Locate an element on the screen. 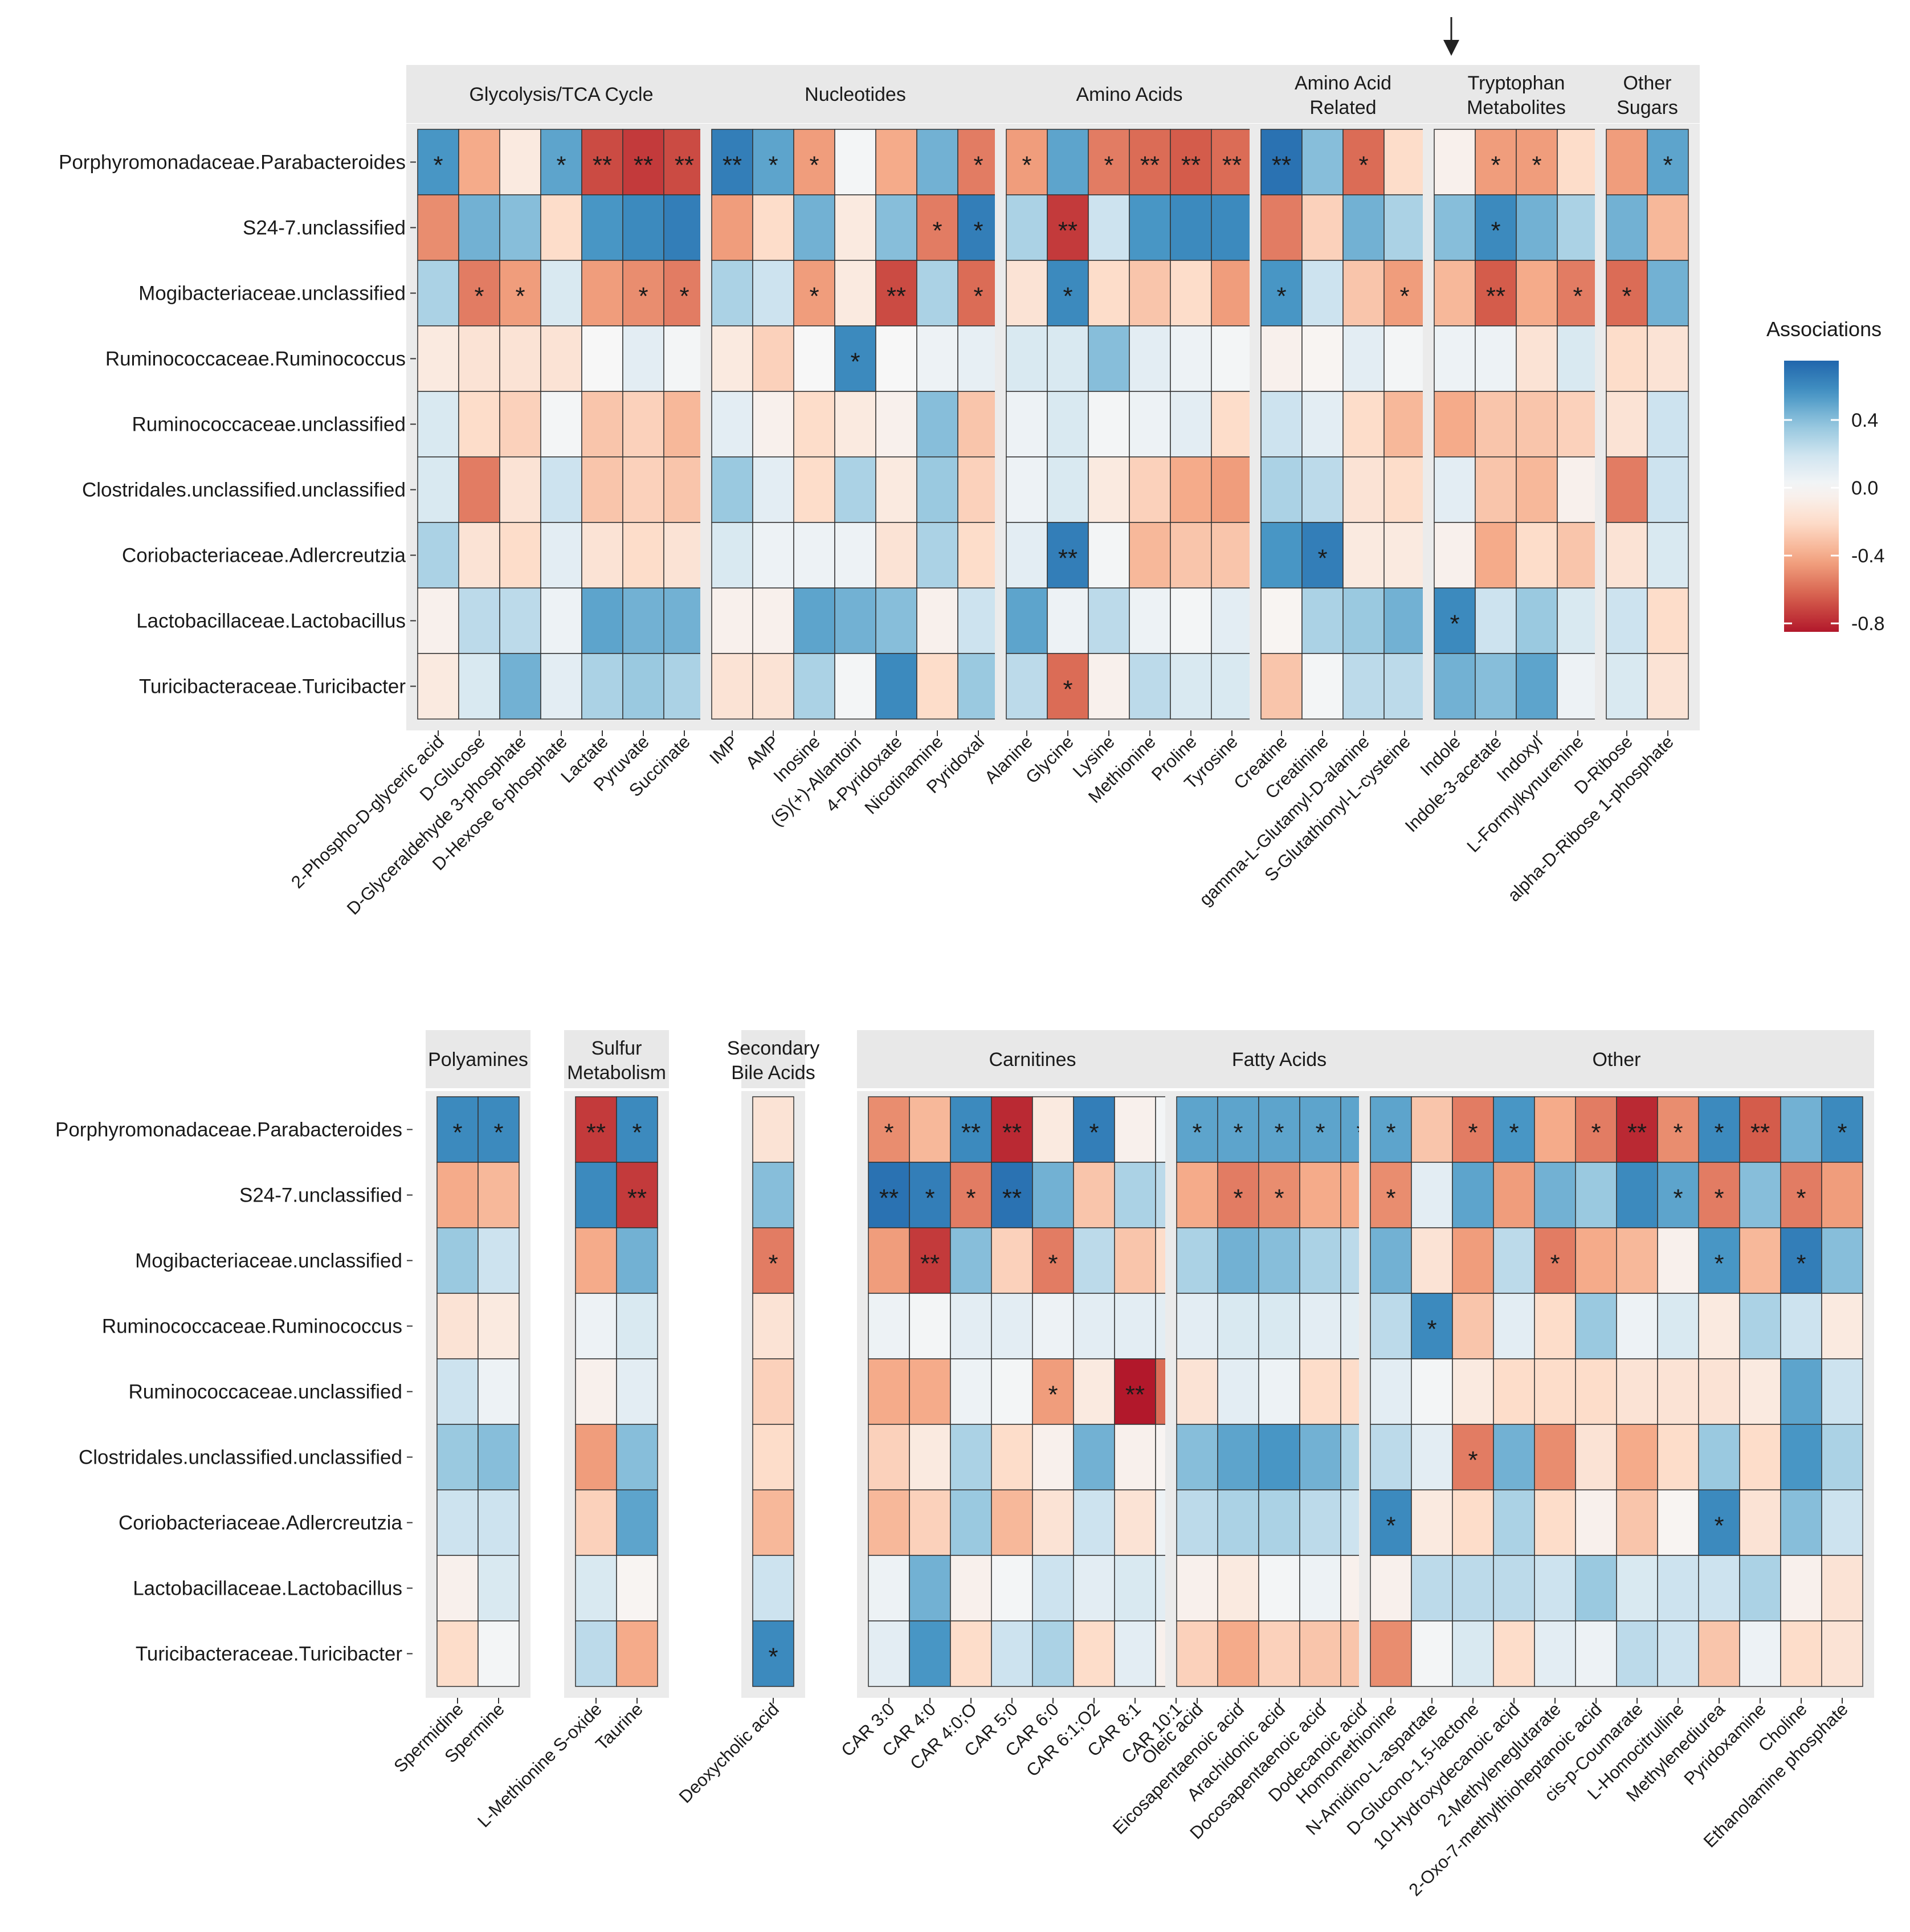 Image resolution: width=1910 pixels, height=1932 pixels. row-label: Mogibacteriaceae.unclassified is located at coordinates (268, 1261).